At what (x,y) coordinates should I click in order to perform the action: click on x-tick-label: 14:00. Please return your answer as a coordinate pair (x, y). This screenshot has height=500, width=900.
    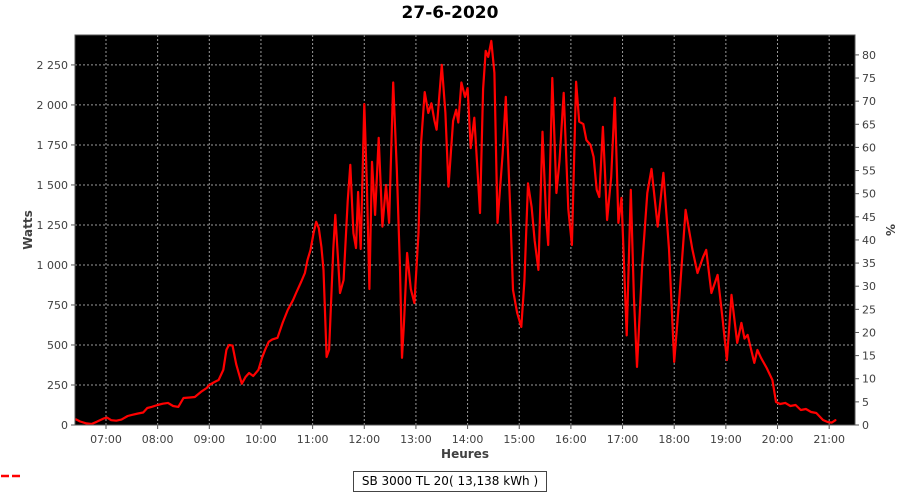
    Looking at the image, I should click on (468, 439).